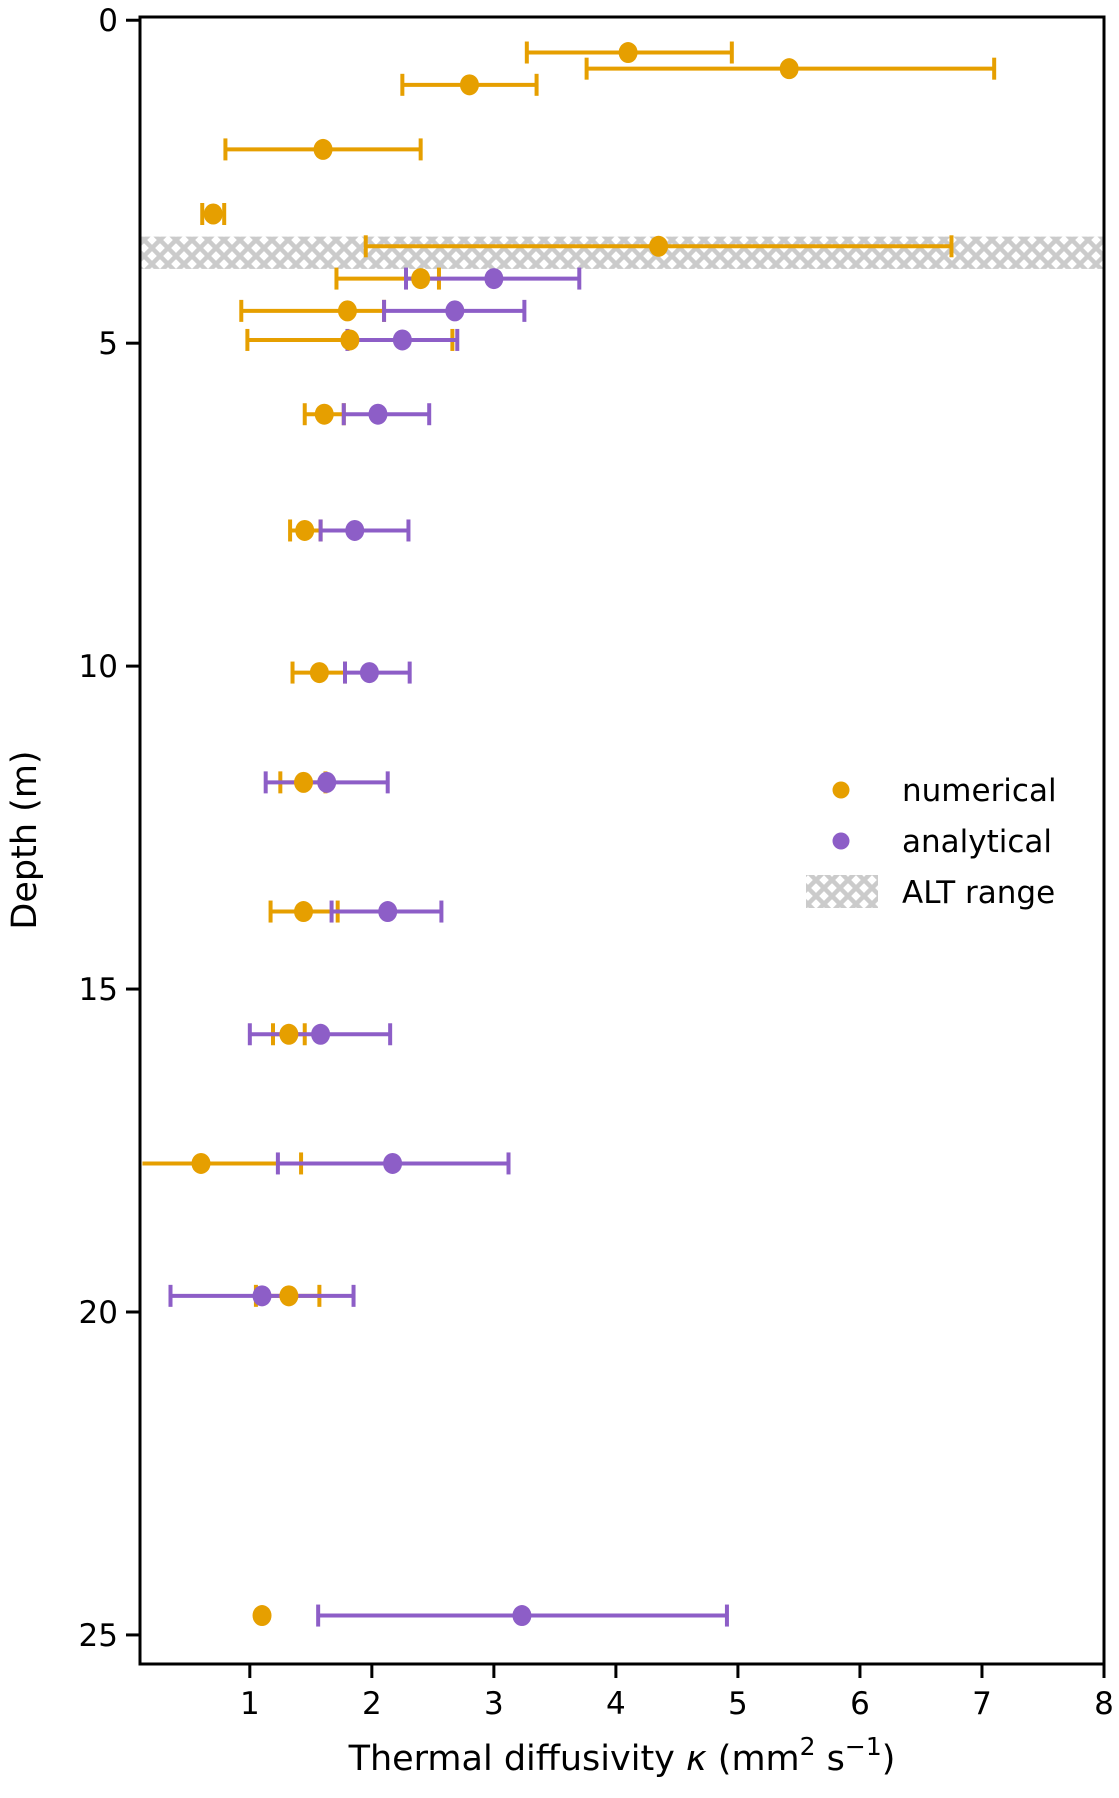  I want to click on legend-numerical-marker, so click(841, 790).